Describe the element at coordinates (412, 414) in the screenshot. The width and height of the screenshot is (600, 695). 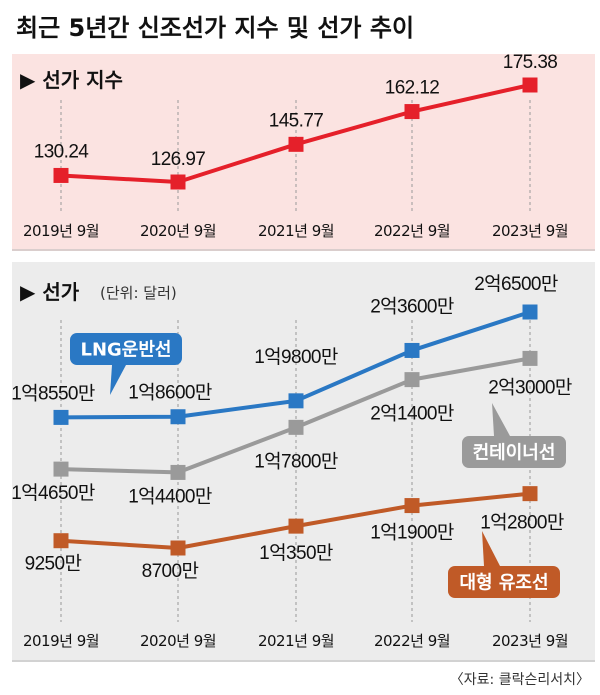
I see `container-data-label: 2억1400만` at that location.